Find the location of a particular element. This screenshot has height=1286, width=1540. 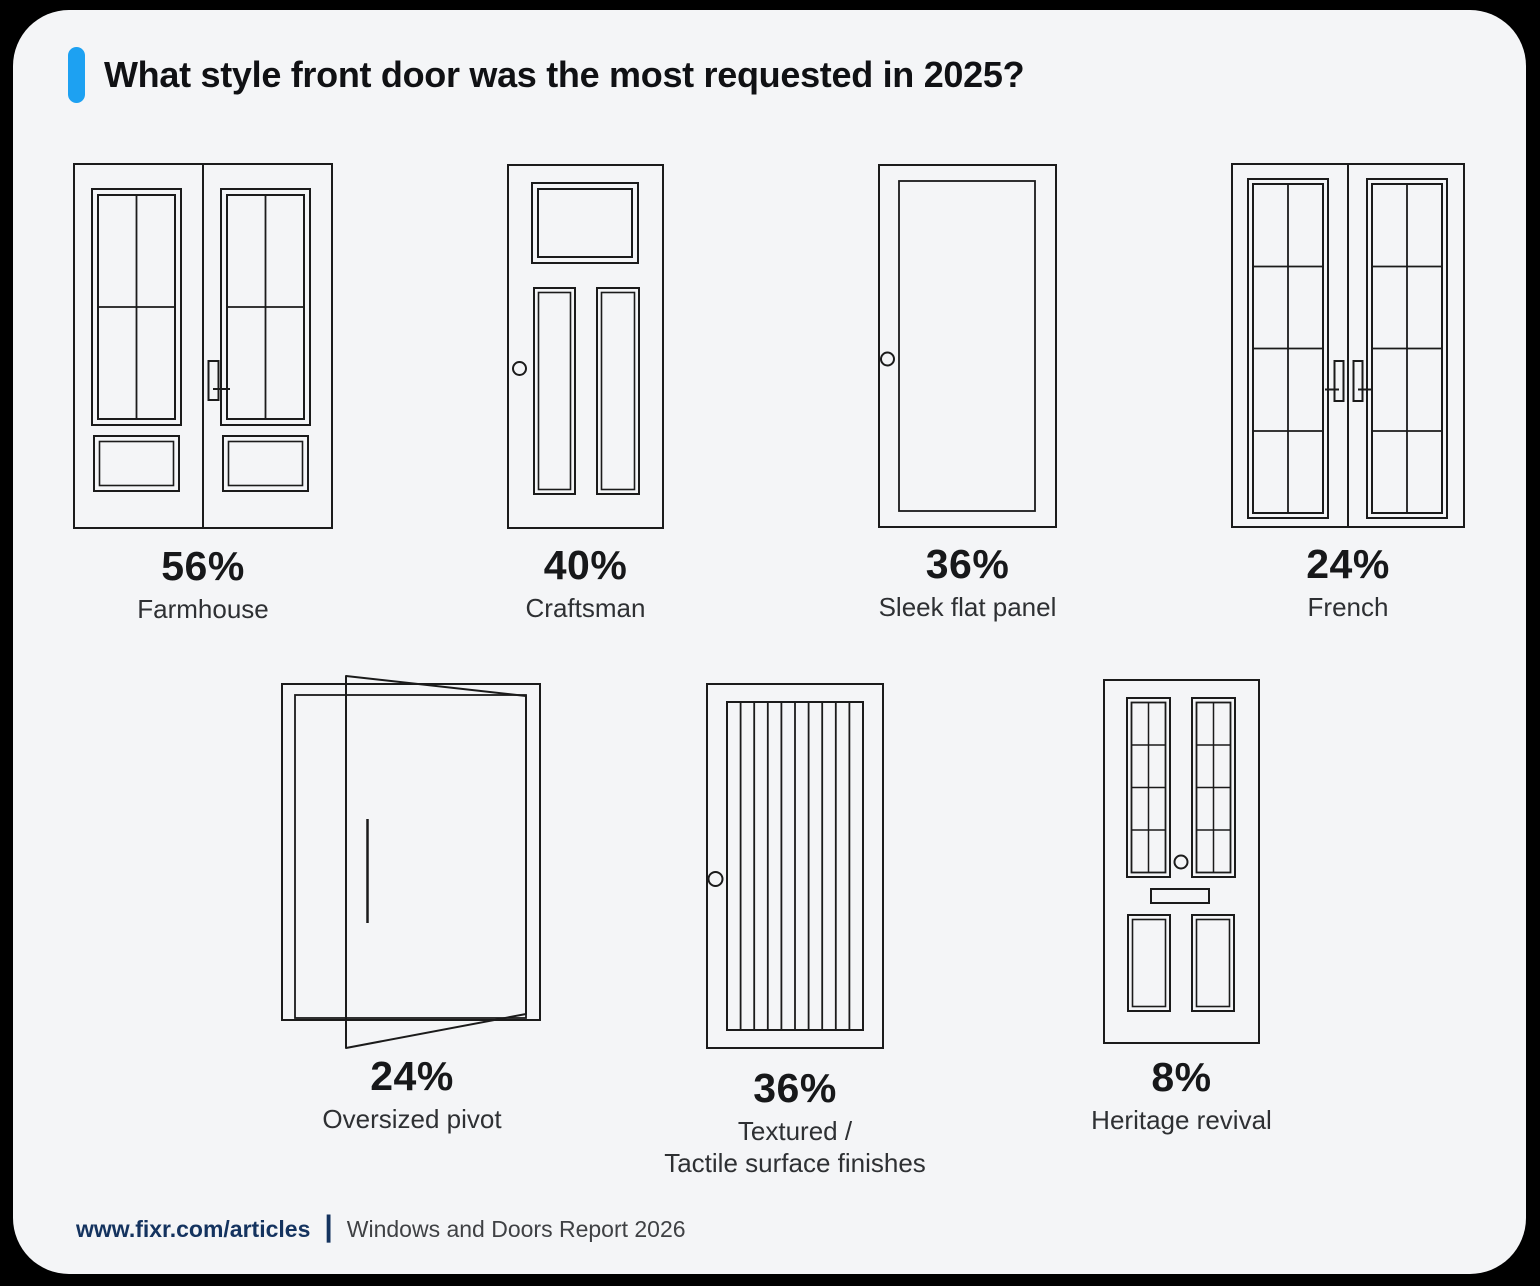

oversized-pivot-door-icon is located at coordinates (411, 862).